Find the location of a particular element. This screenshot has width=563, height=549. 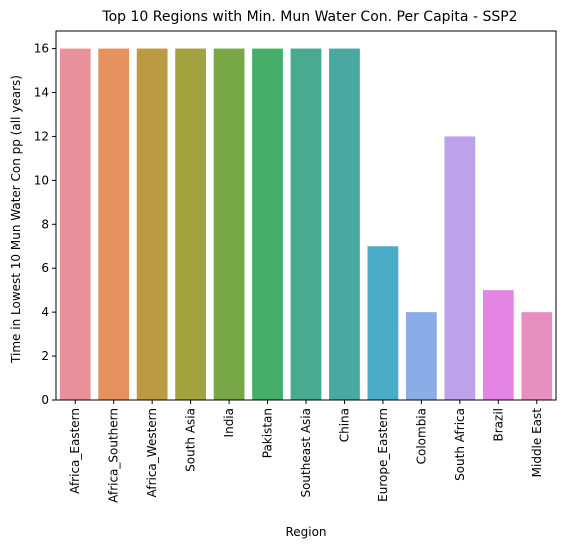

y-tick-label: 8 is located at coordinates (45, 224).